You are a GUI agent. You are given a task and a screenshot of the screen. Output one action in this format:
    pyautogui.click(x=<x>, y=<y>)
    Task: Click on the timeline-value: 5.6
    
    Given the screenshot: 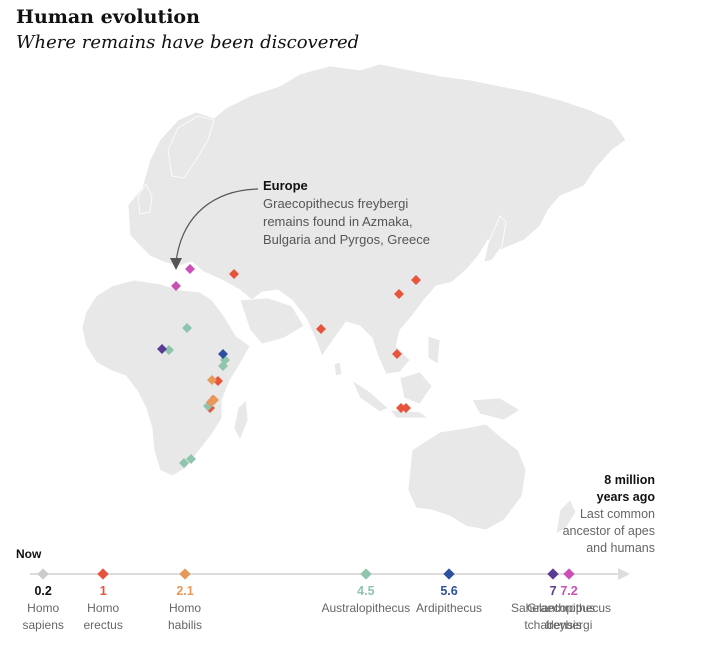 What is the action you would take?
    pyautogui.click(x=449, y=591)
    